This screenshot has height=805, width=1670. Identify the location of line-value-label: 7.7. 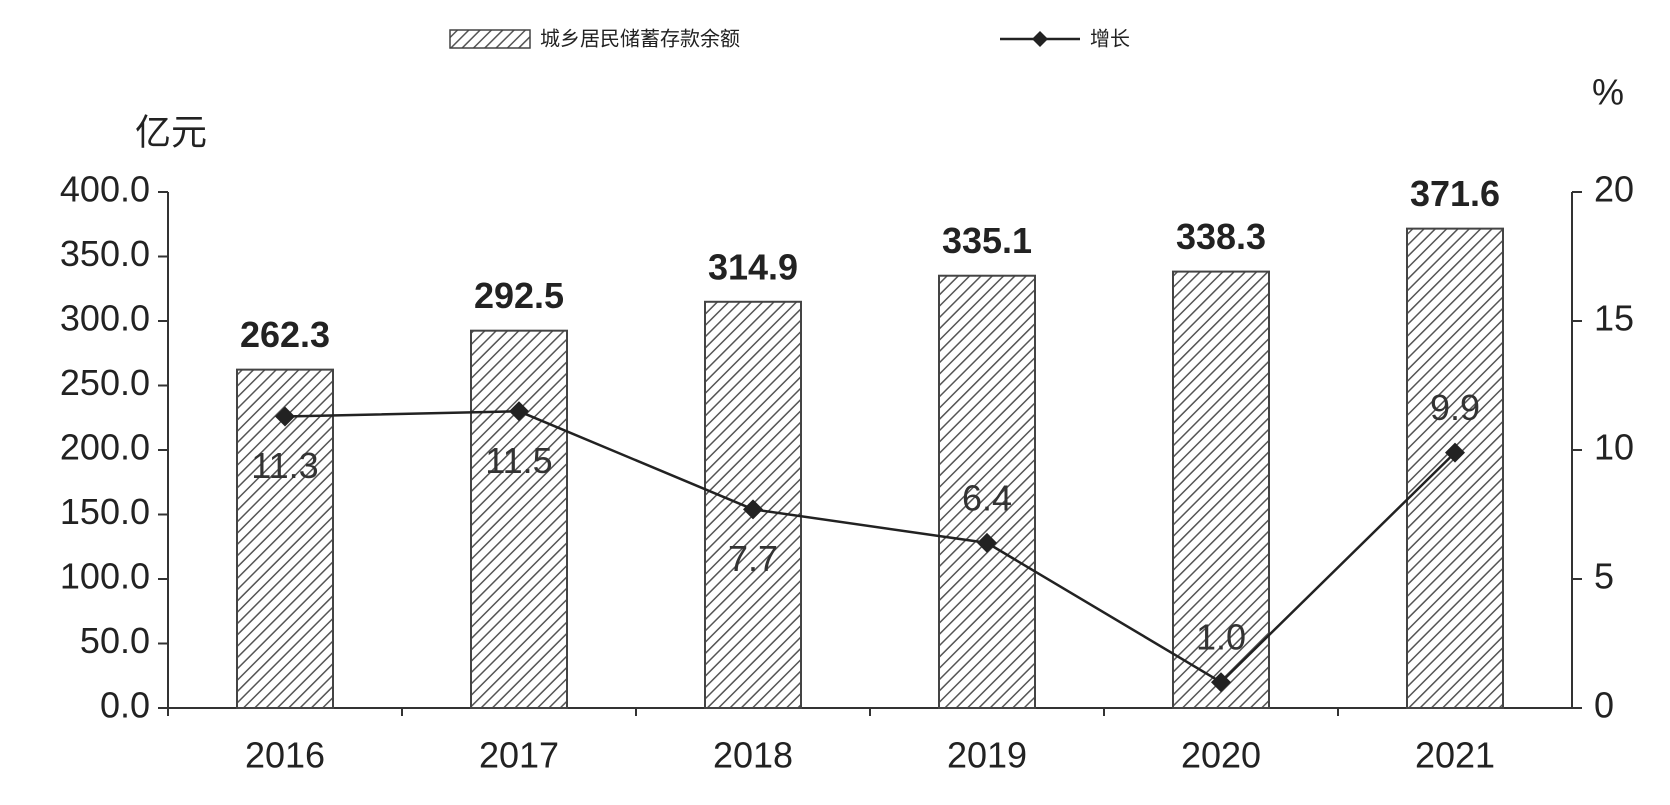
(753, 558).